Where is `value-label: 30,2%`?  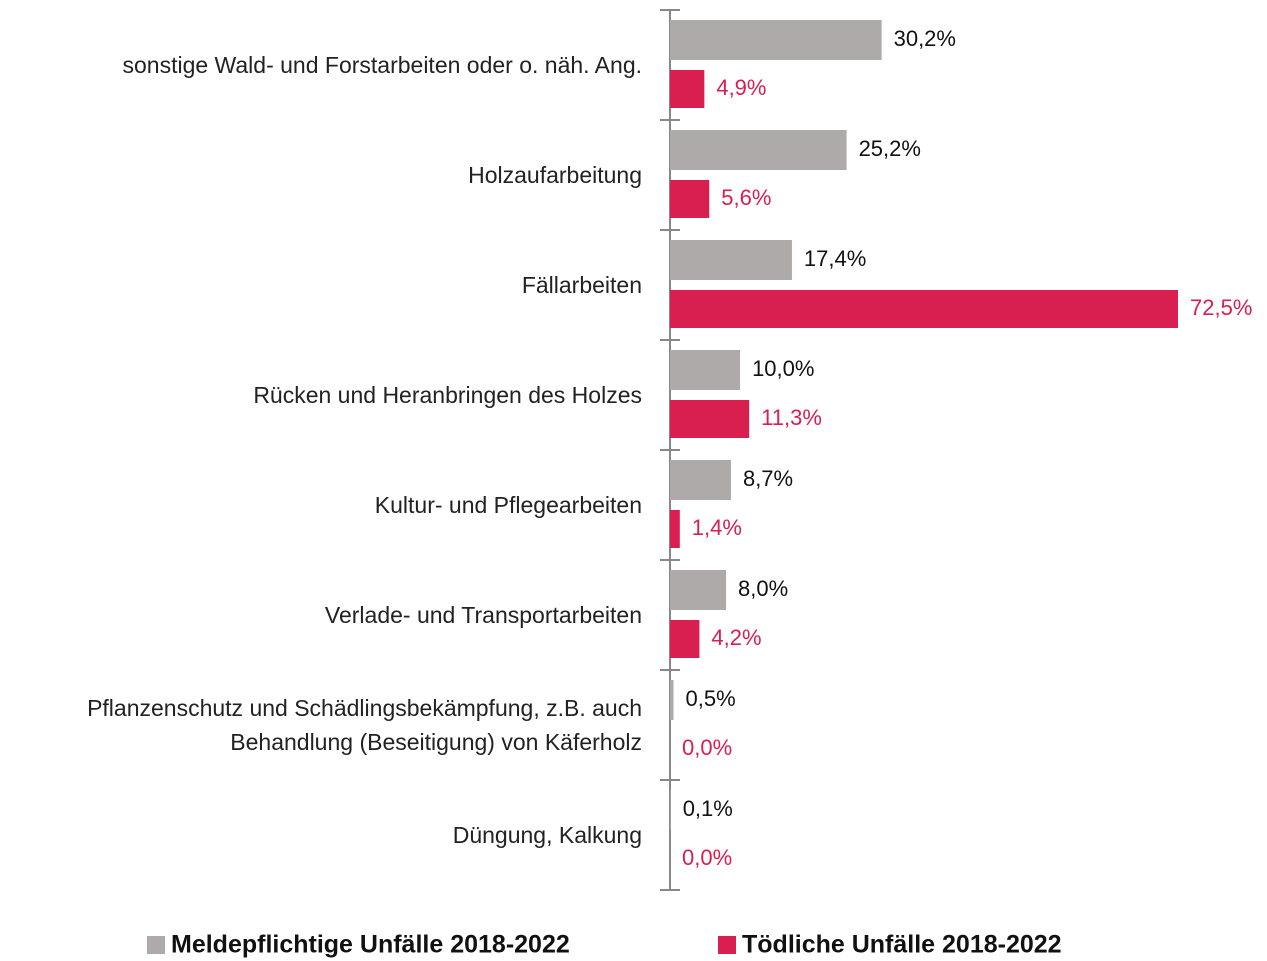 value-label: 30,2% is located at coordinates (925, 38).